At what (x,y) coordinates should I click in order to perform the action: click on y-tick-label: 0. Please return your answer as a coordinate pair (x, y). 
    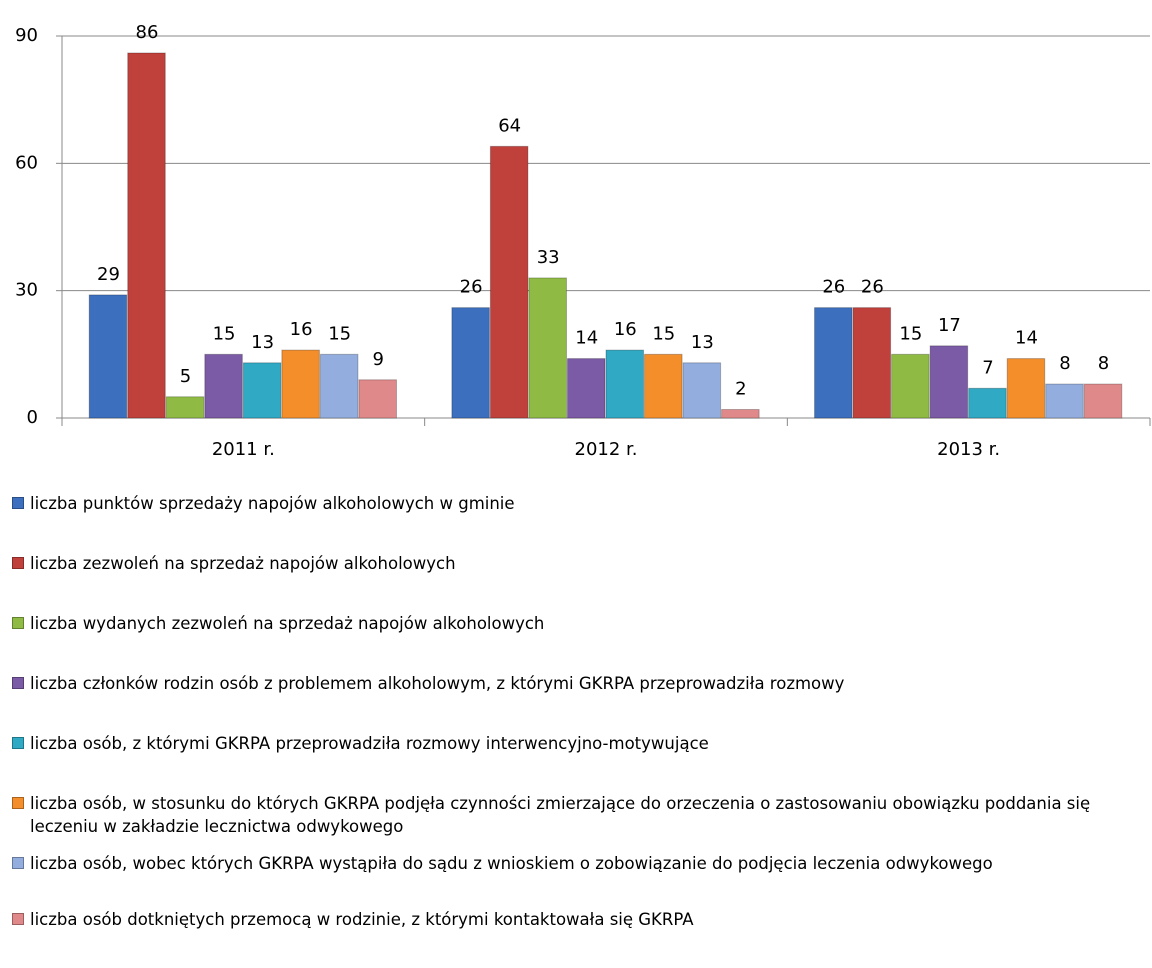
    Looking at the image, I should click on (32, 417).